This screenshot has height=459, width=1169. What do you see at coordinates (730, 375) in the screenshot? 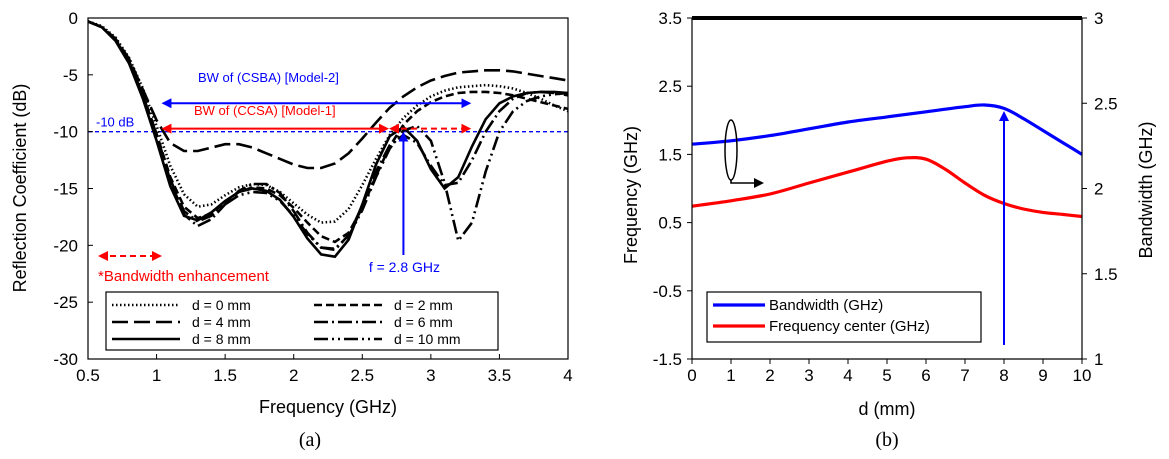
I see `panel-b-x-tick-label: 1` at bounding box center [730, 375].